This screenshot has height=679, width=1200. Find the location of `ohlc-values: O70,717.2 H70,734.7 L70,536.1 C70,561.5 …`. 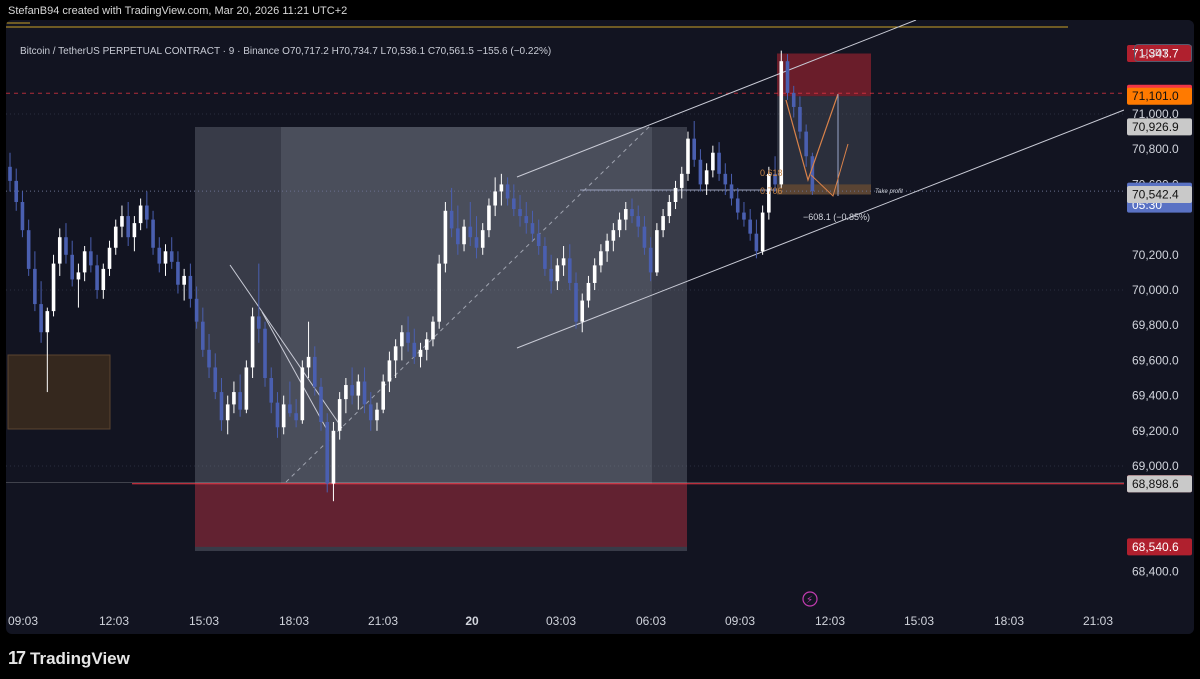

ohlc-values: O70,717.2 H70,734.7 L70,536.1 C70,561.5 … is located at coordinates (417, 51).